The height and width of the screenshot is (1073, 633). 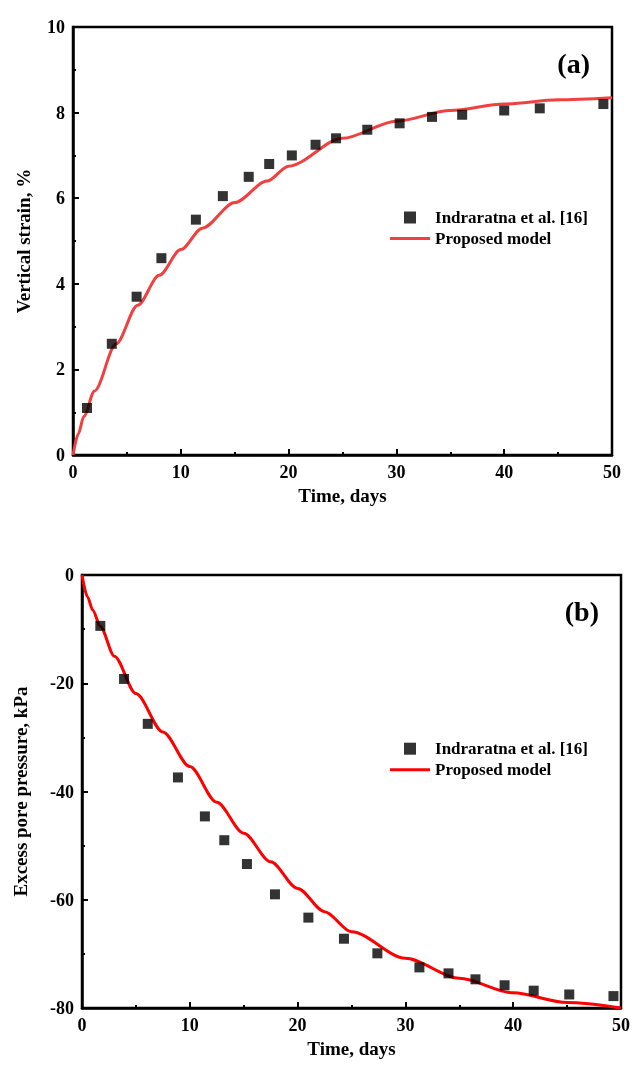 I want to click on y-tick-label: 8, so click(x=60, y=112).